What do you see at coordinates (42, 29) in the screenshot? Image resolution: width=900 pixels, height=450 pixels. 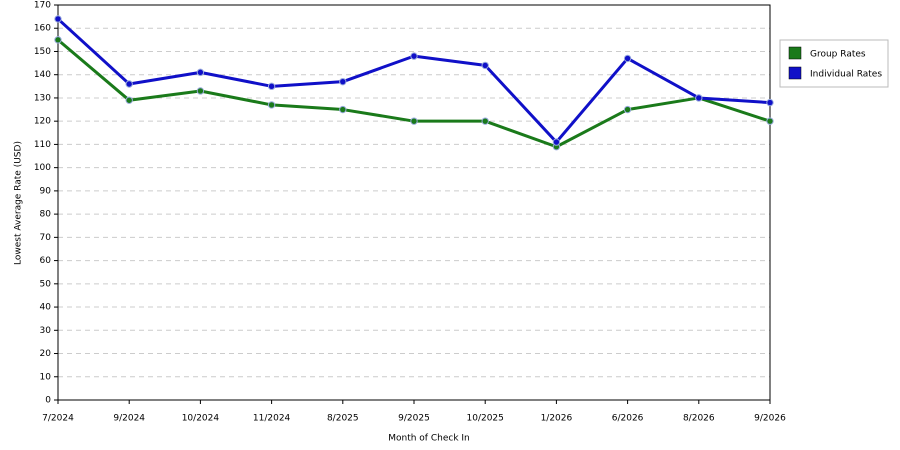 I see `y-tick-label: 160` at bounding box center [42, 29].